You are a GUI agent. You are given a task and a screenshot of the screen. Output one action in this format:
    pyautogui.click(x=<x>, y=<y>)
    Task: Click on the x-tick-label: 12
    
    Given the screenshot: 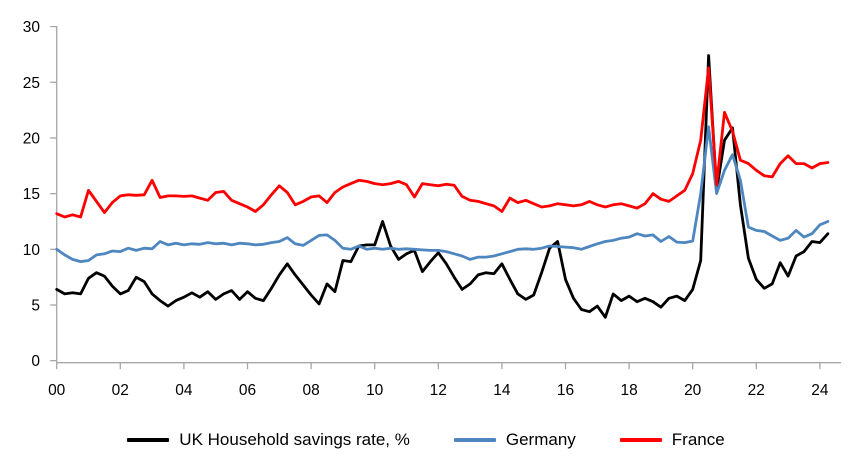 What is the action you would take?
    pyautogui.click(x=438, y=390)
    